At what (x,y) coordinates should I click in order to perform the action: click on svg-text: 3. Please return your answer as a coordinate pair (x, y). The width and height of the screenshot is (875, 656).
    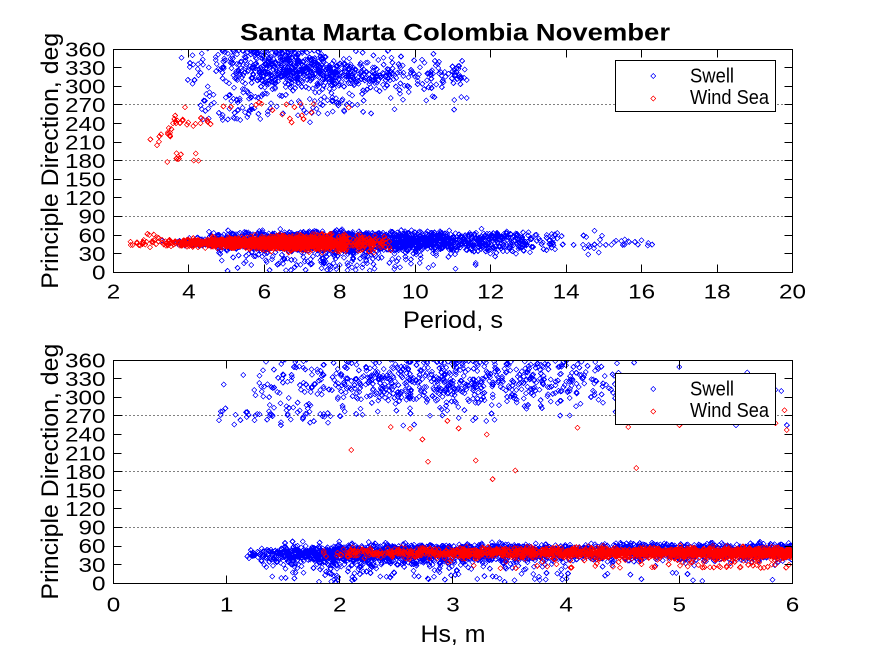
    Looking at the image, I should click on (453, 606).